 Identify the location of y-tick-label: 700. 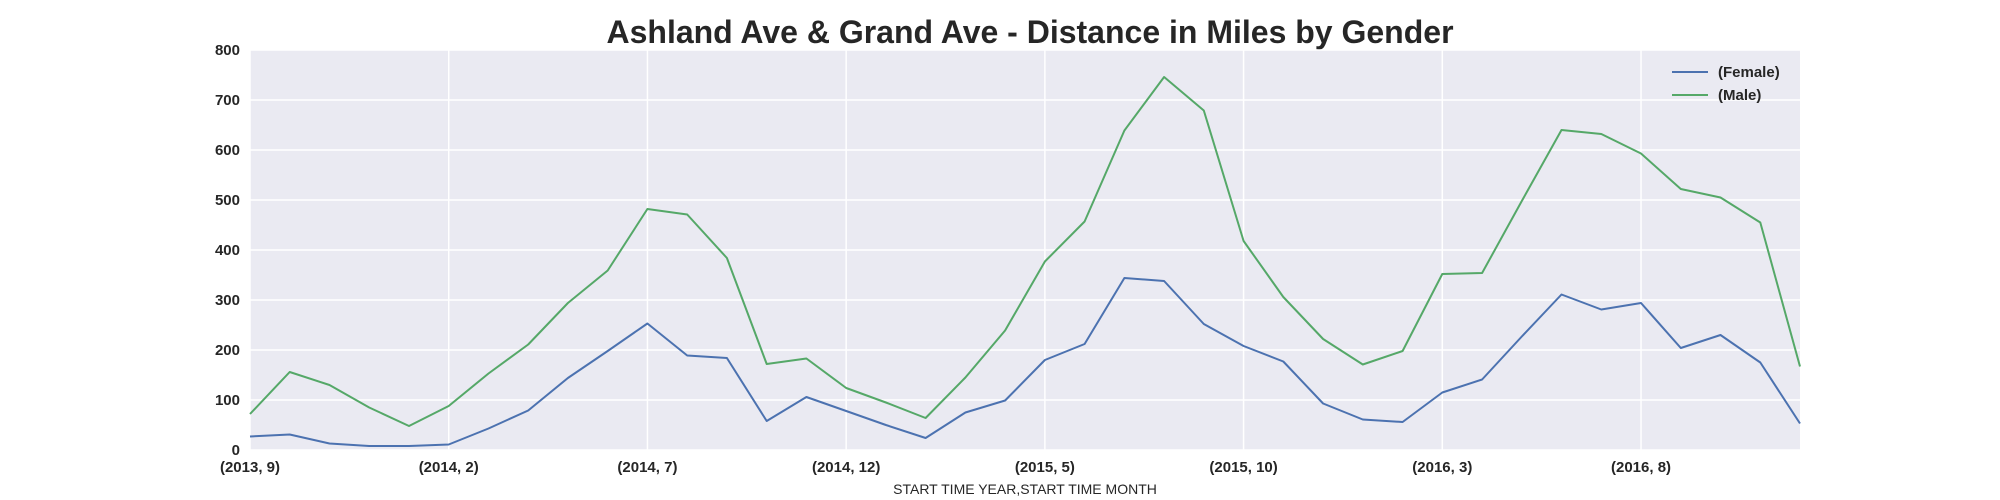
(227, 100).